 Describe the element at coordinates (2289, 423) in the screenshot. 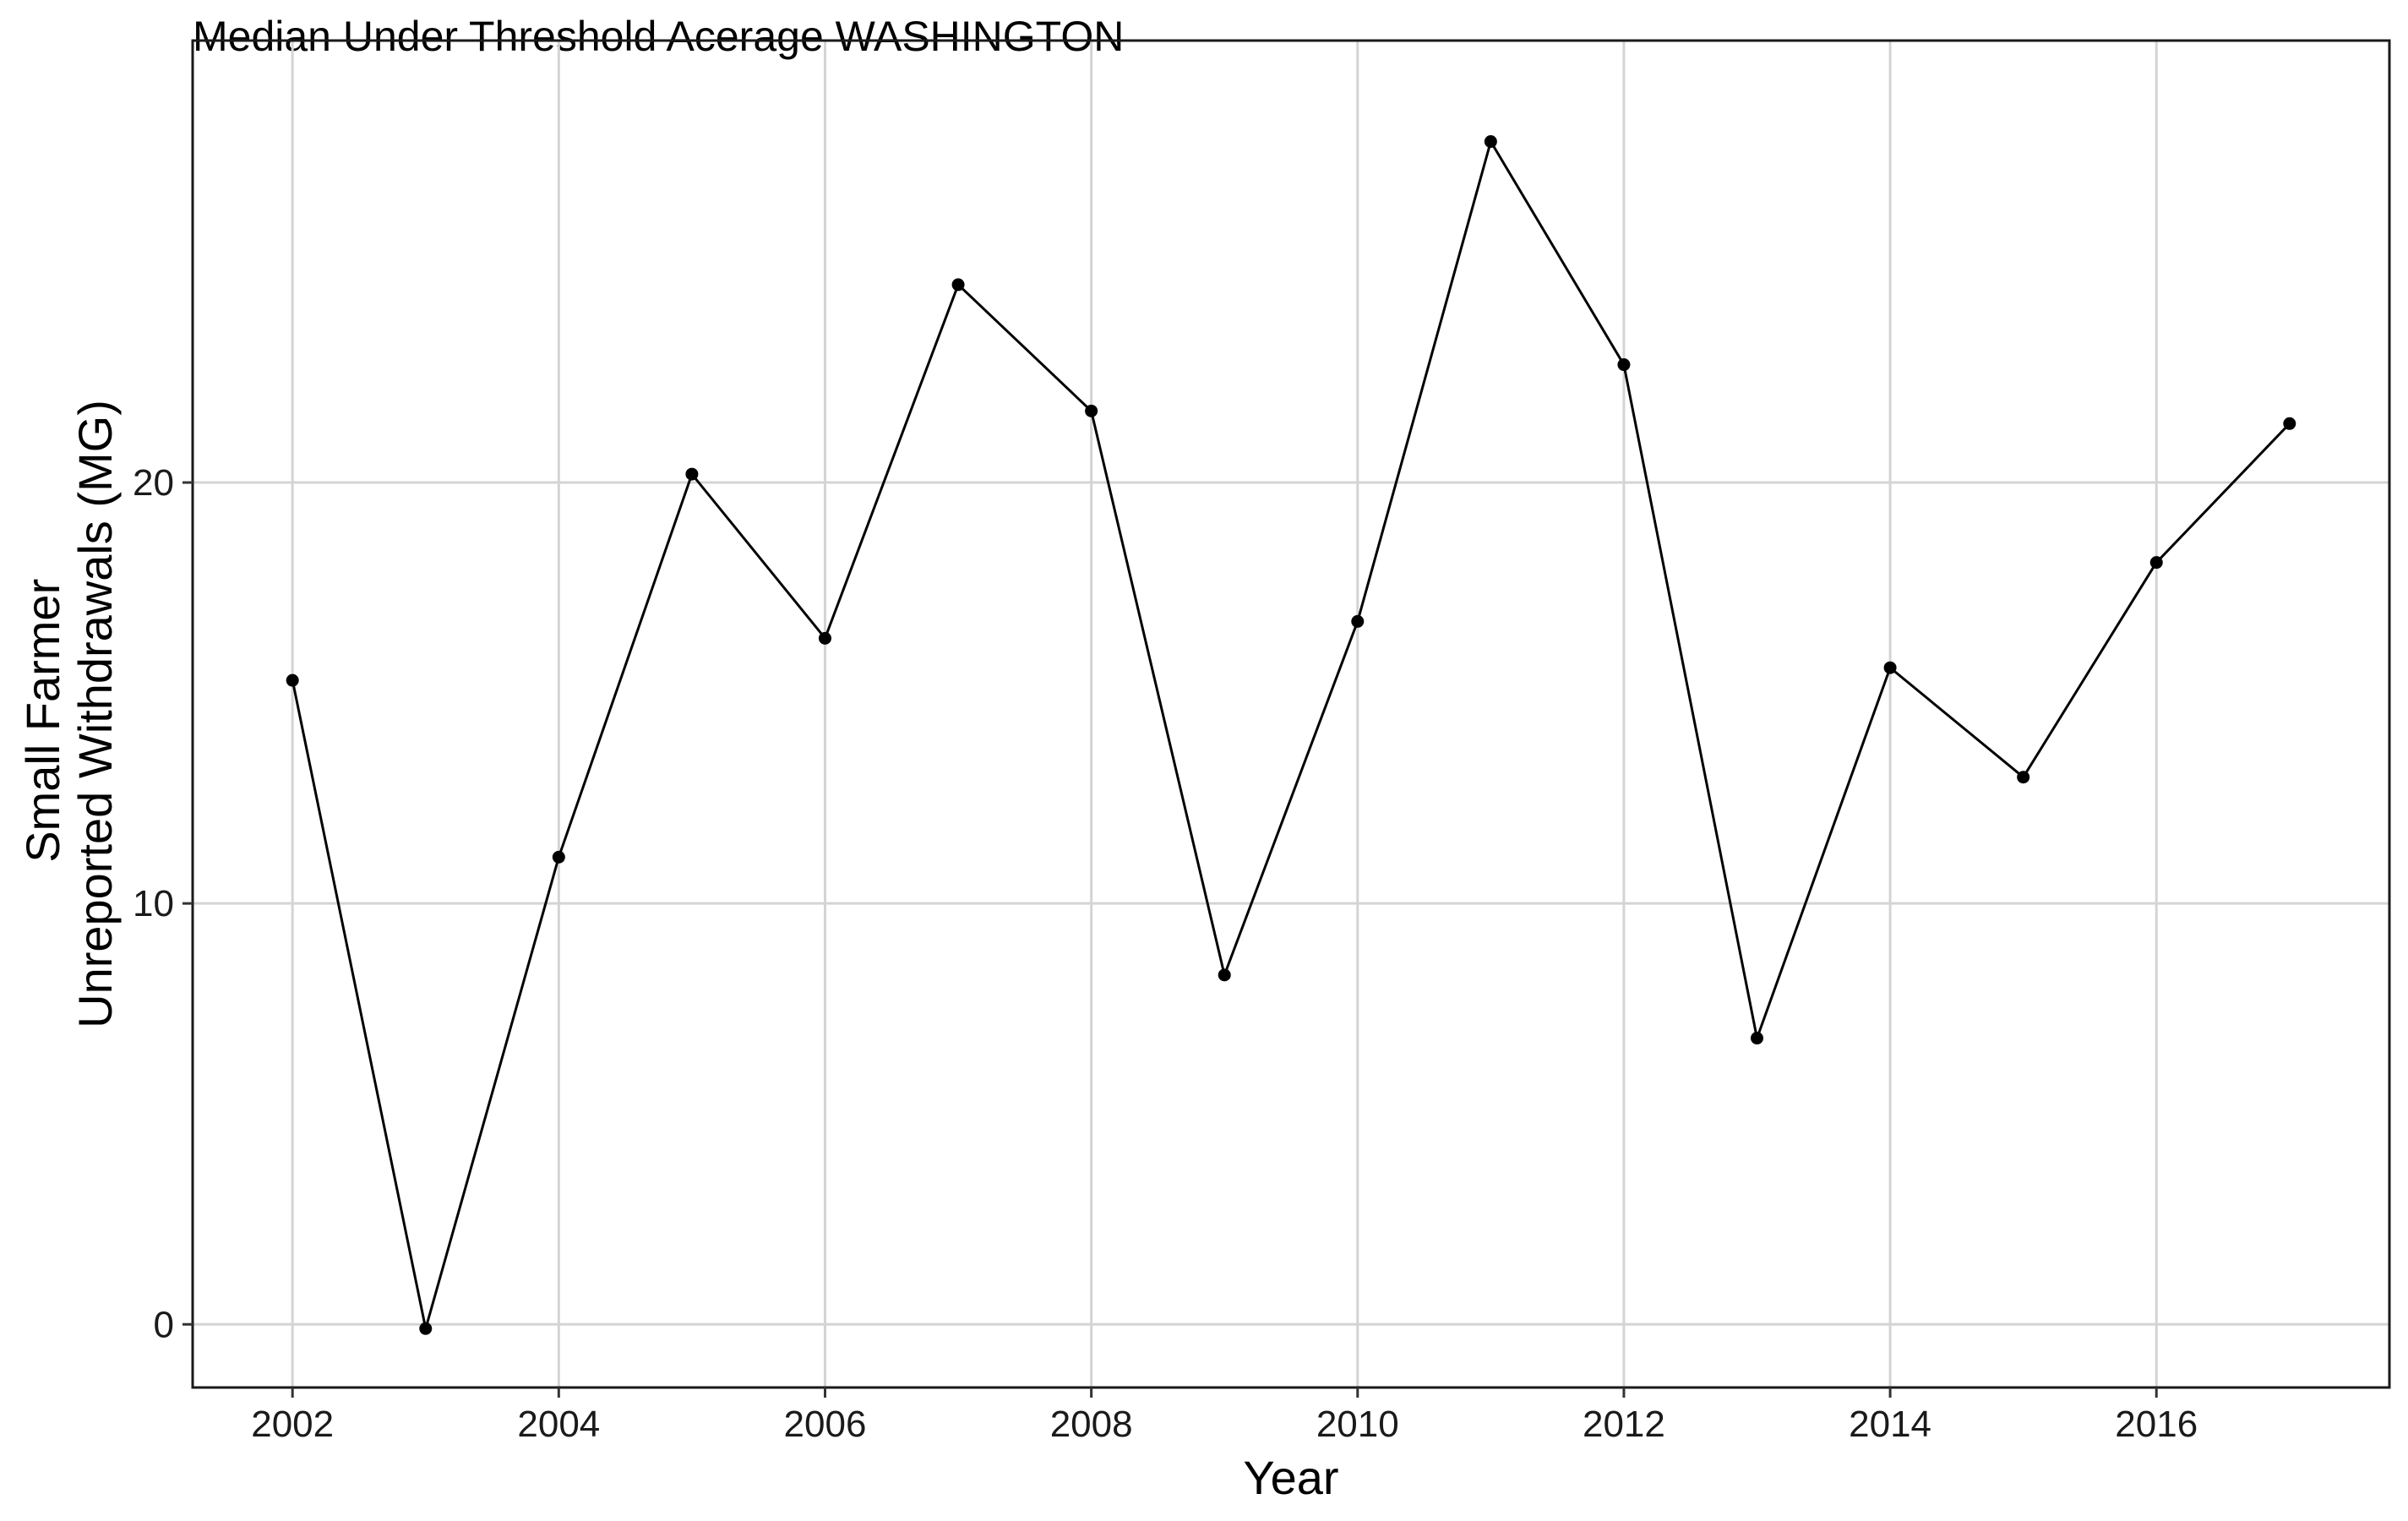

I see `data-point-2017` at that location.